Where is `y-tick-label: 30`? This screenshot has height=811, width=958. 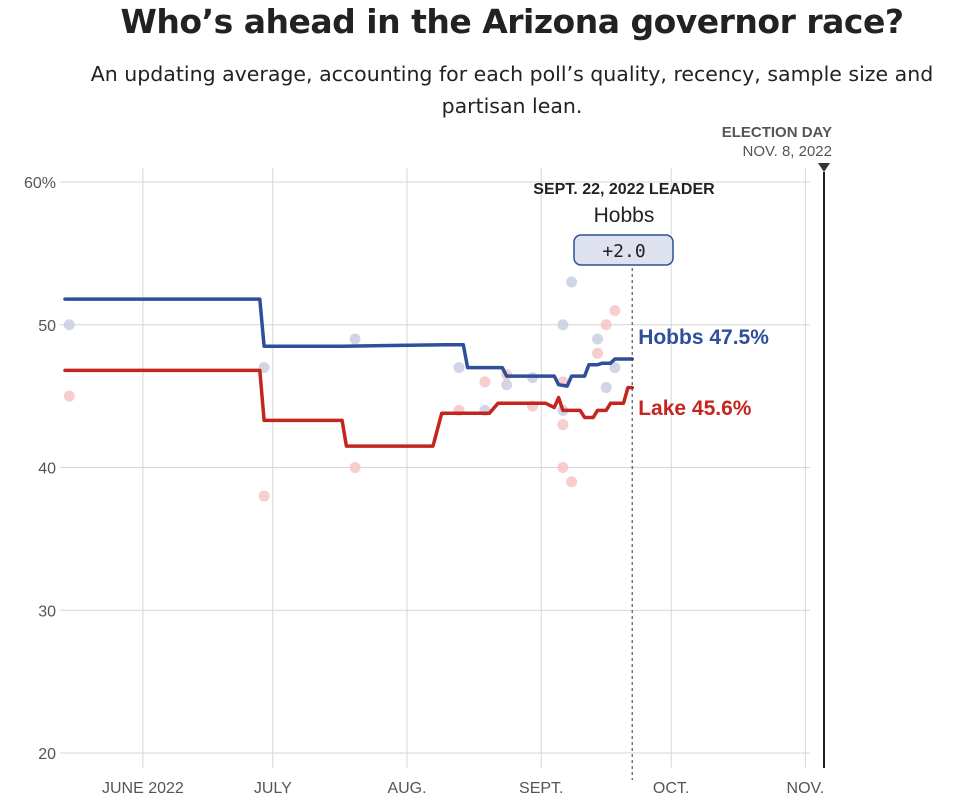 y-tick-label: 30 is located at coordinates (47, 611).